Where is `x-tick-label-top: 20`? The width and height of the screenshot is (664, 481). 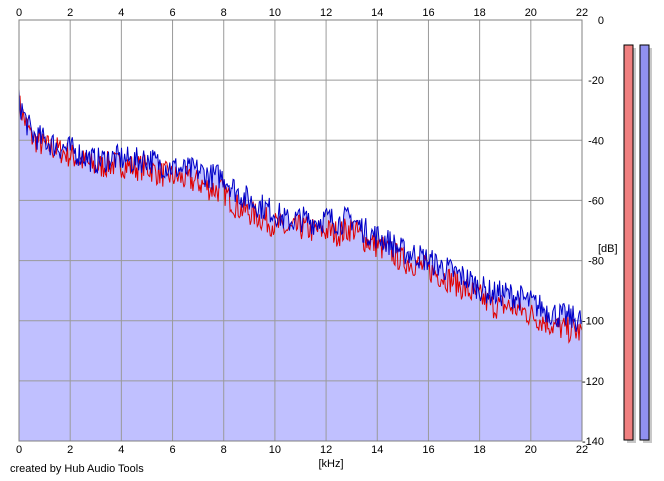
x-tick-label-top: 20 is located at coordinates (531, 13).